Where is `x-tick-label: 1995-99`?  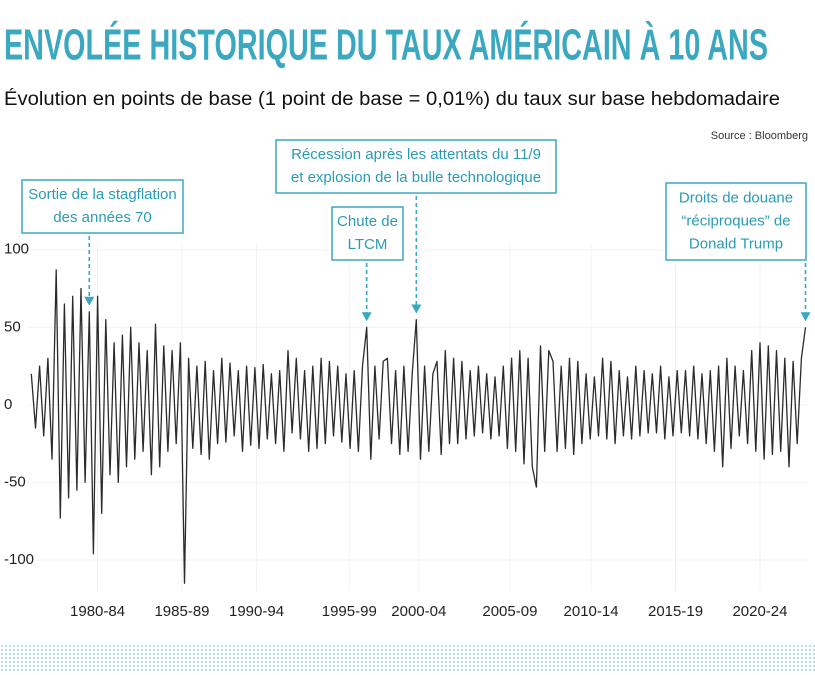 x-tick-label: 1995-99 is located at coordinates (349, 611).